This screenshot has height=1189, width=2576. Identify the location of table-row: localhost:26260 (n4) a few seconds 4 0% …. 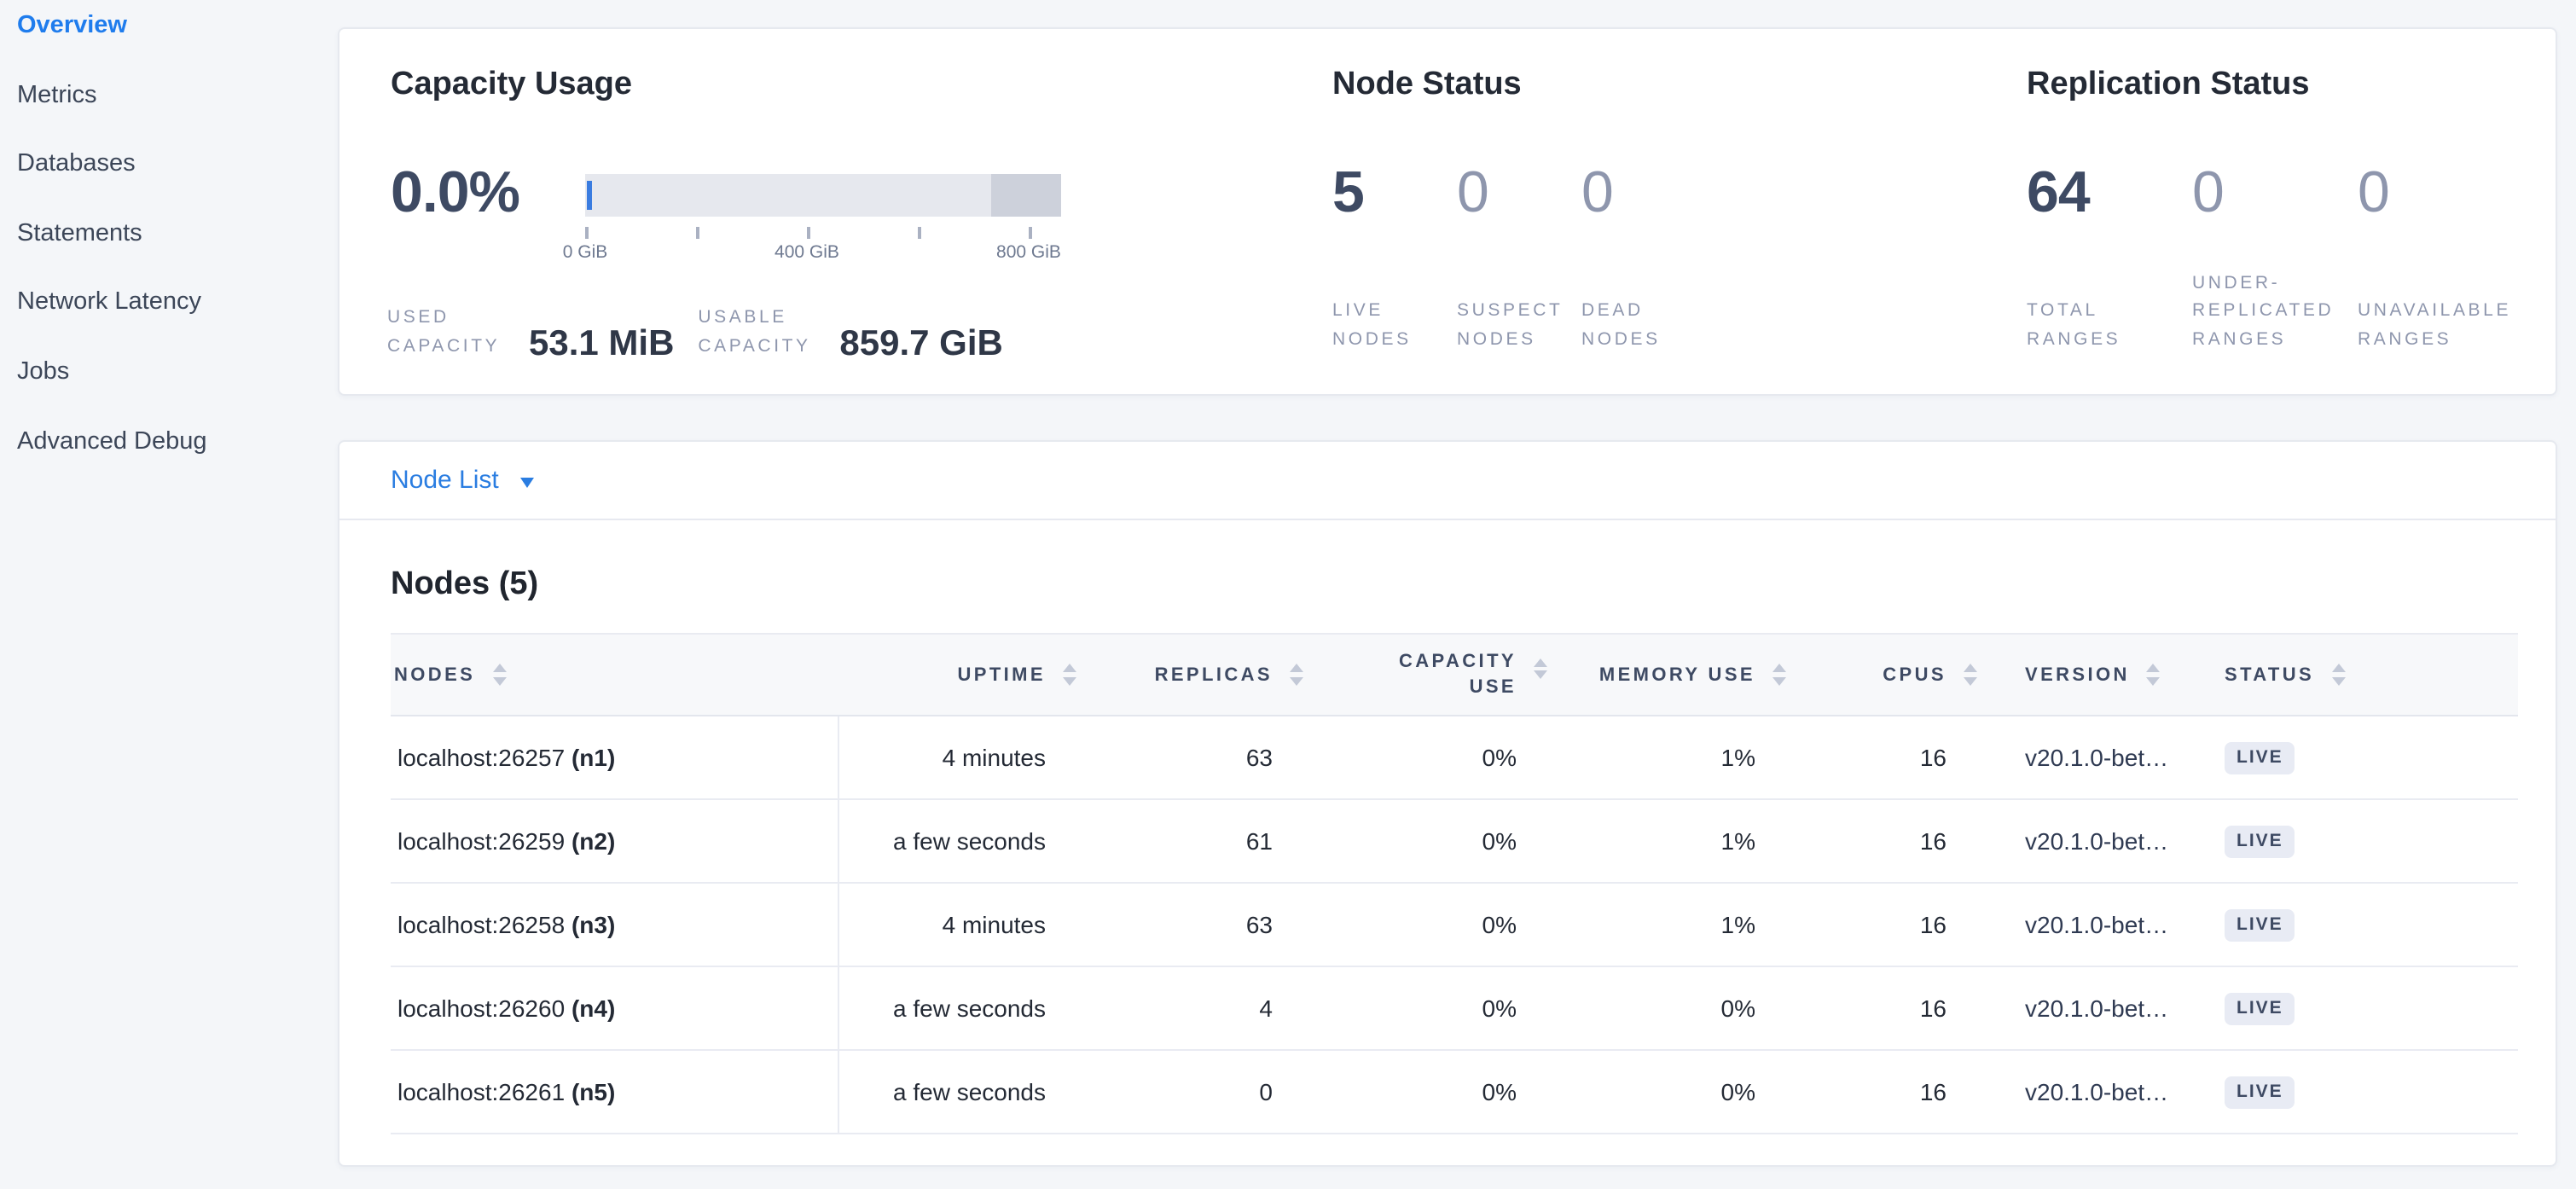
(1454, 1008).